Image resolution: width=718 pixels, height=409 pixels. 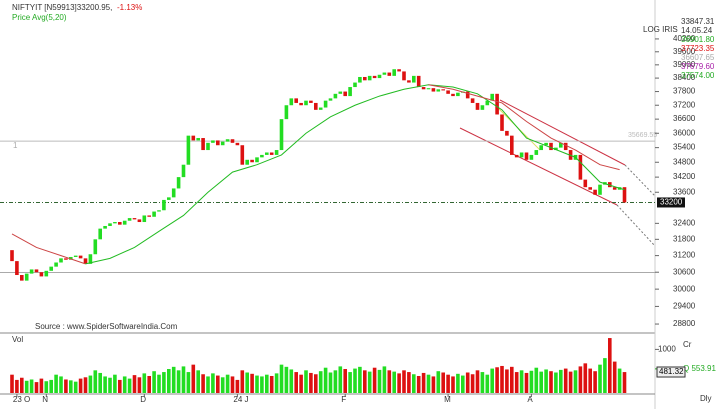 I want to click on y-tick-label: 36000, so click(x=684, y=132).